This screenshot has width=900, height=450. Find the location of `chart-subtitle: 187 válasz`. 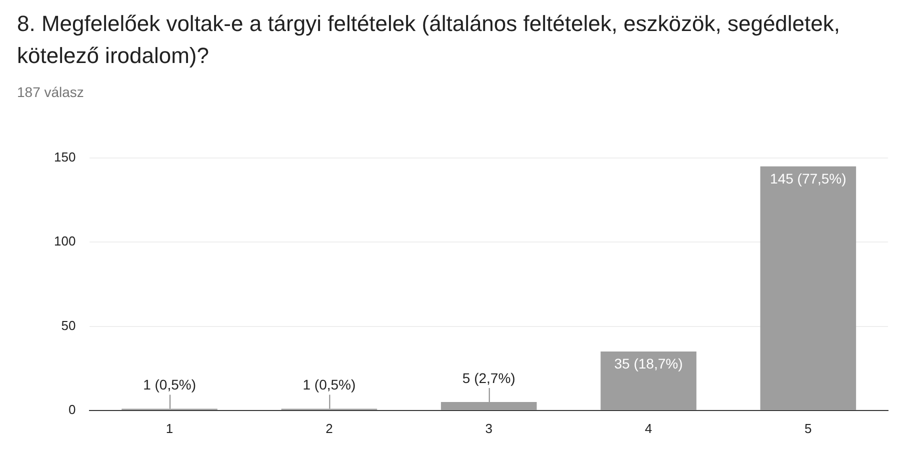

chart-subtitle: 187 válasz is located at coordinates (51, 92).